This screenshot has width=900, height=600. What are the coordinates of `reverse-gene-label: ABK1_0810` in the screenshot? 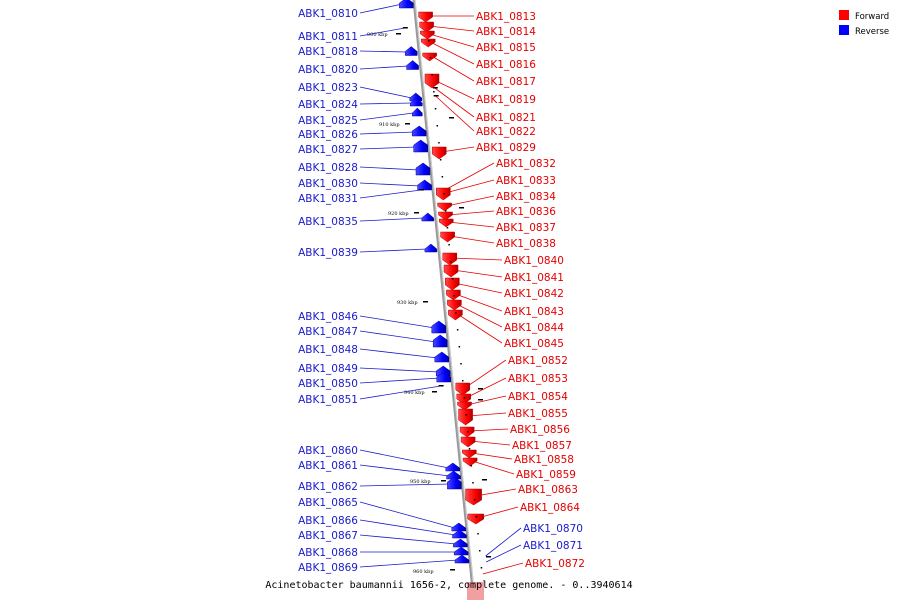 It's located at (328, 14).